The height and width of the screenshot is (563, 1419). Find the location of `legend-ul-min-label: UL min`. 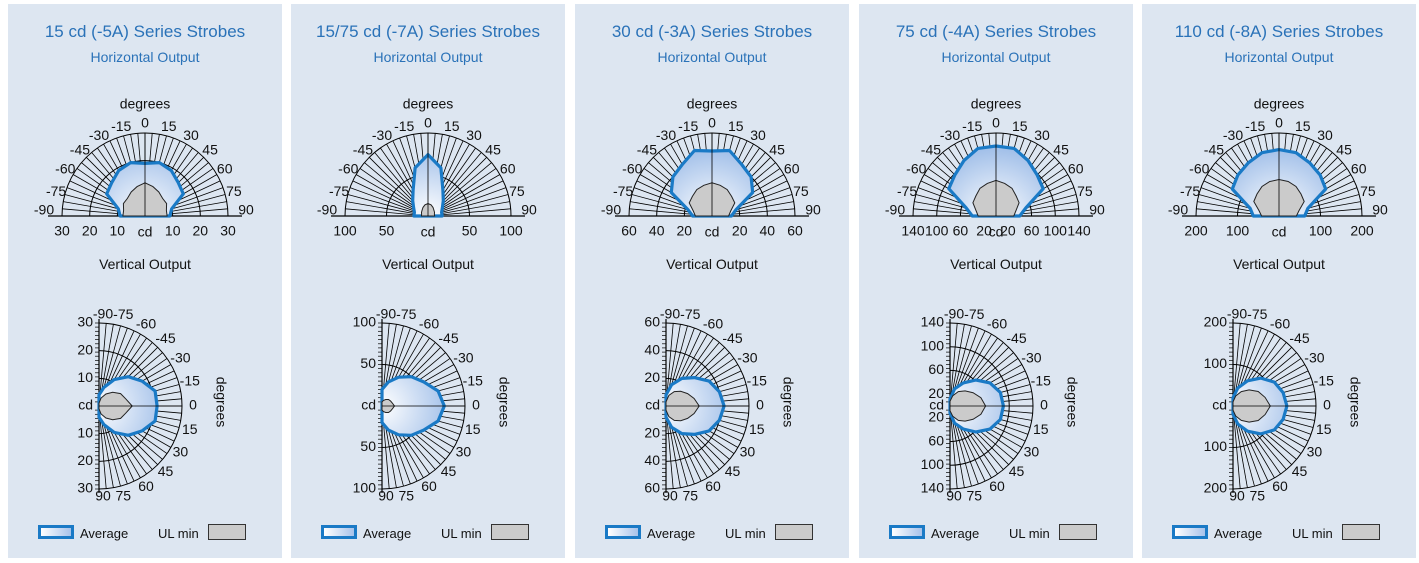

legend-ul-min-label: UL min is located at coordinates (178, 533).